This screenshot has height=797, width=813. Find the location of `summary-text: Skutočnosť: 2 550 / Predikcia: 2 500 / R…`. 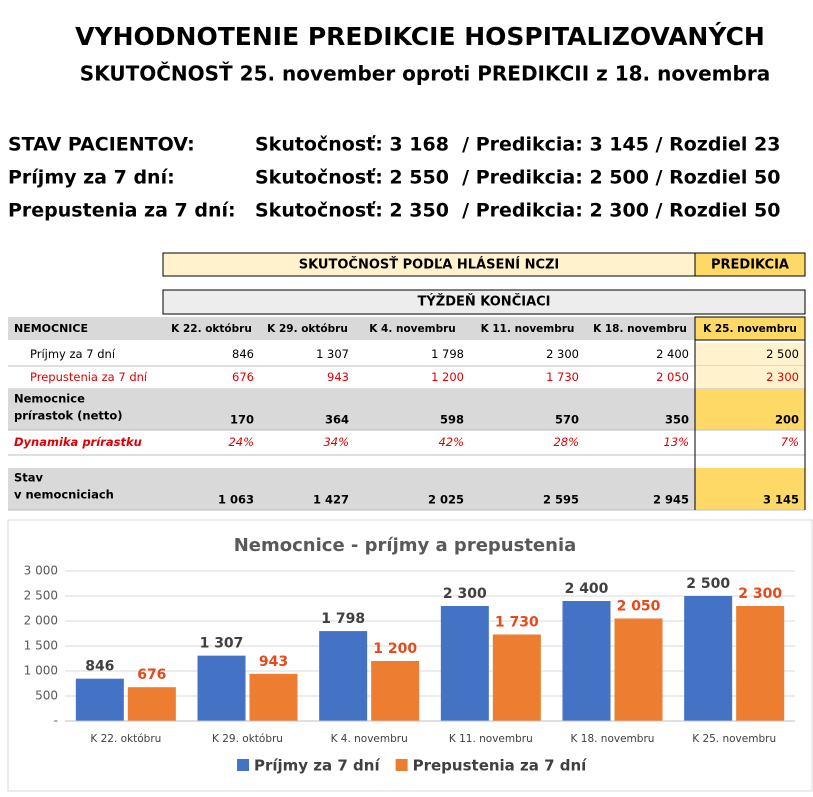

summary-text: Skutočnosť: 2 550 / Predikcia: 2 500 / R… is located at coordinates (517, 178).